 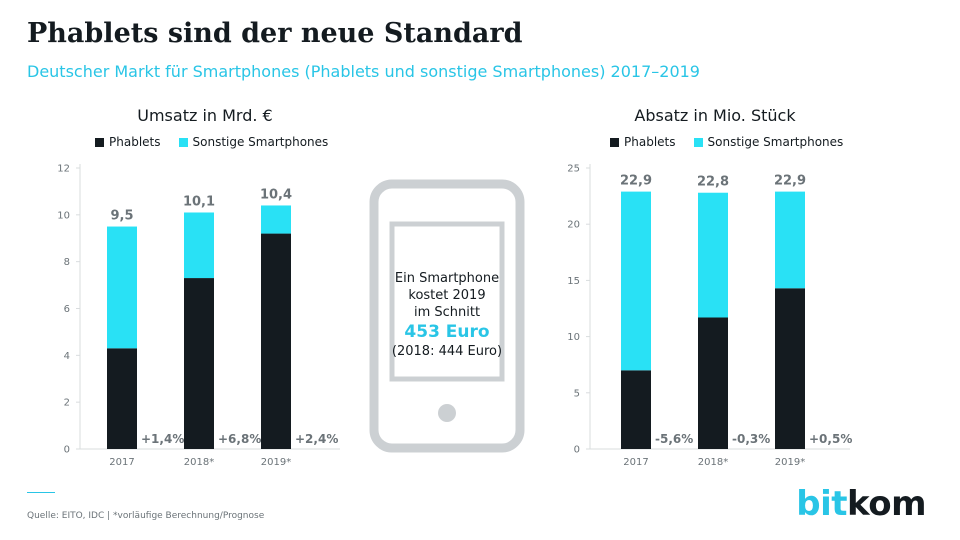 What do you see at coordinates (715, 115) in the screenshot?
I see `chart-title-absatz: Absatz in Mio. Stück` at bounding box center [715, 115].